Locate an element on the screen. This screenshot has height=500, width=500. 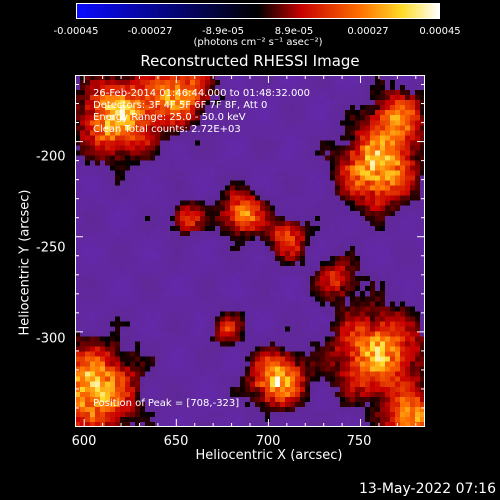
x-tick-label: 700 is located at coordinates (268, 441).